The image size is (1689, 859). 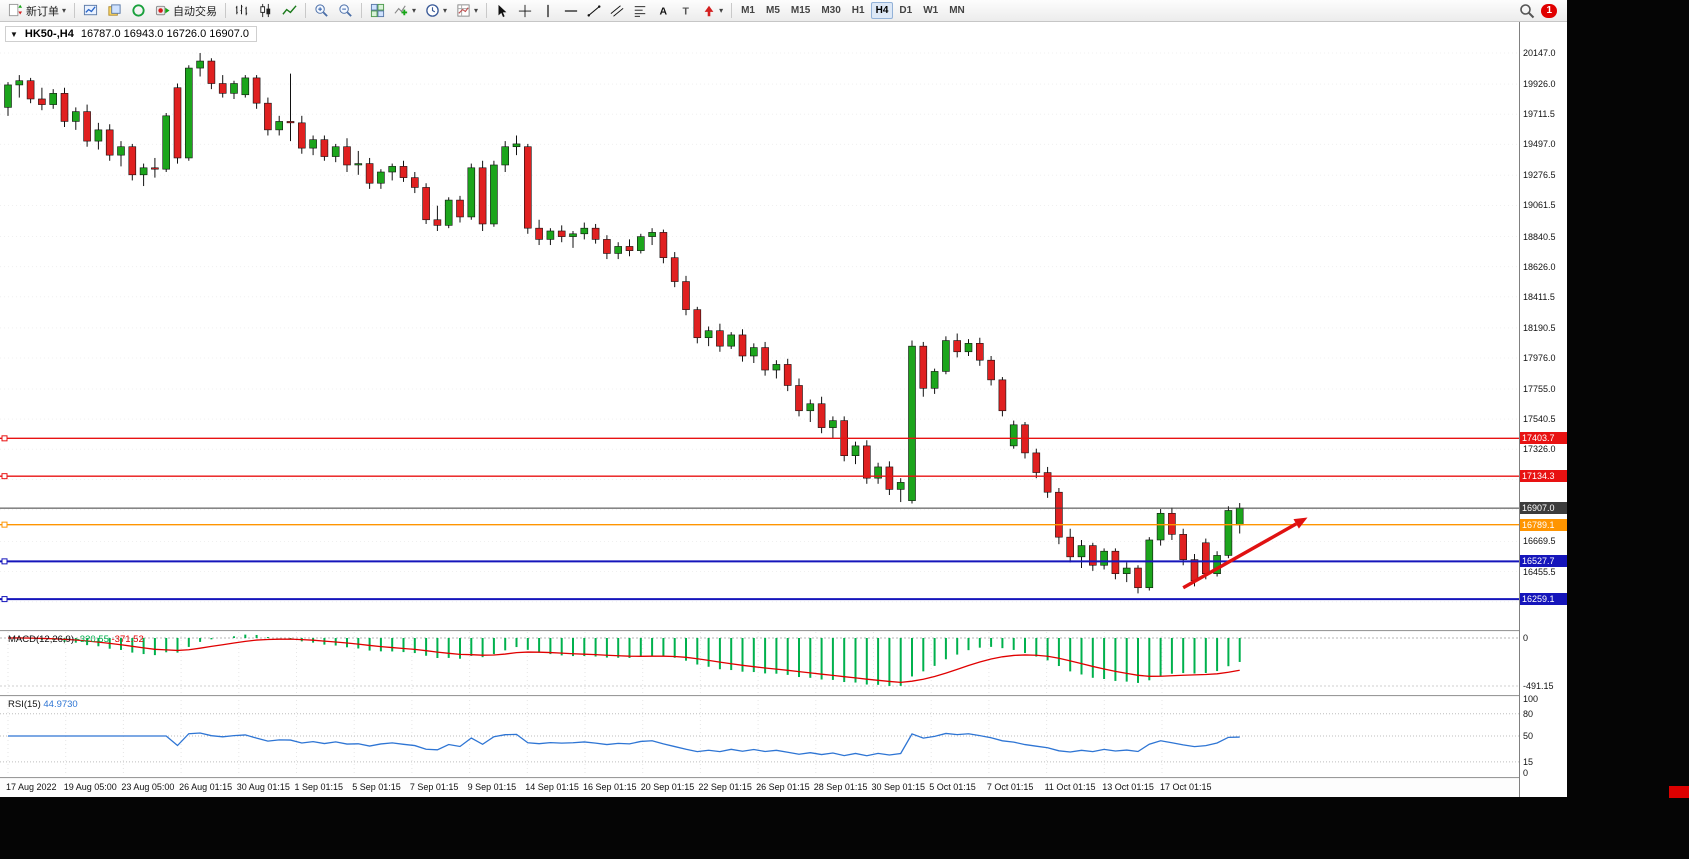 What do you see at coordinates (436, 11) in the screenshot?
I see `periods-button: ▾` at bounding box center [436, 11].